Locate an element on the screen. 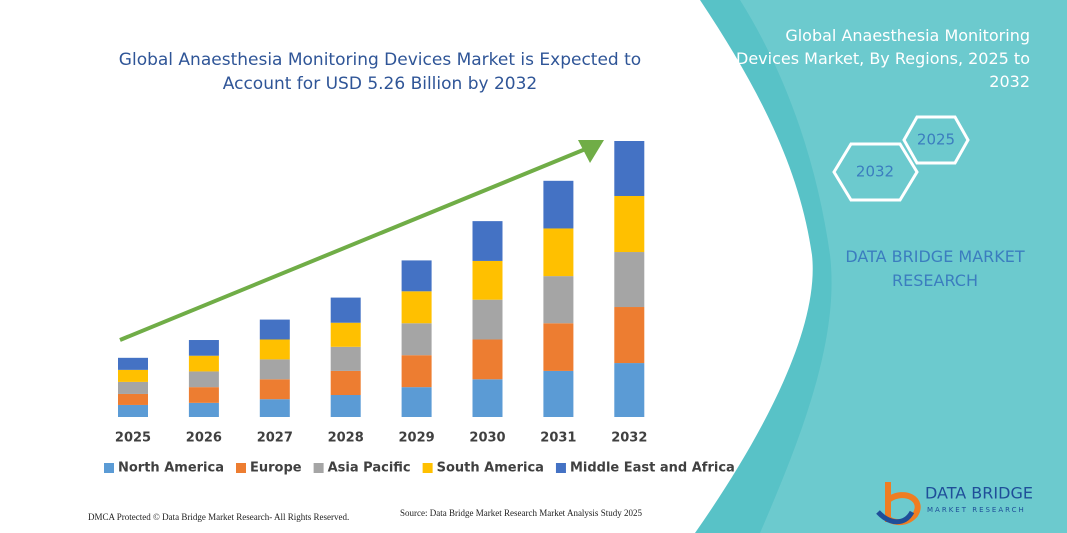  x-tick-label: 2031 is located at coordinates (558, 438).